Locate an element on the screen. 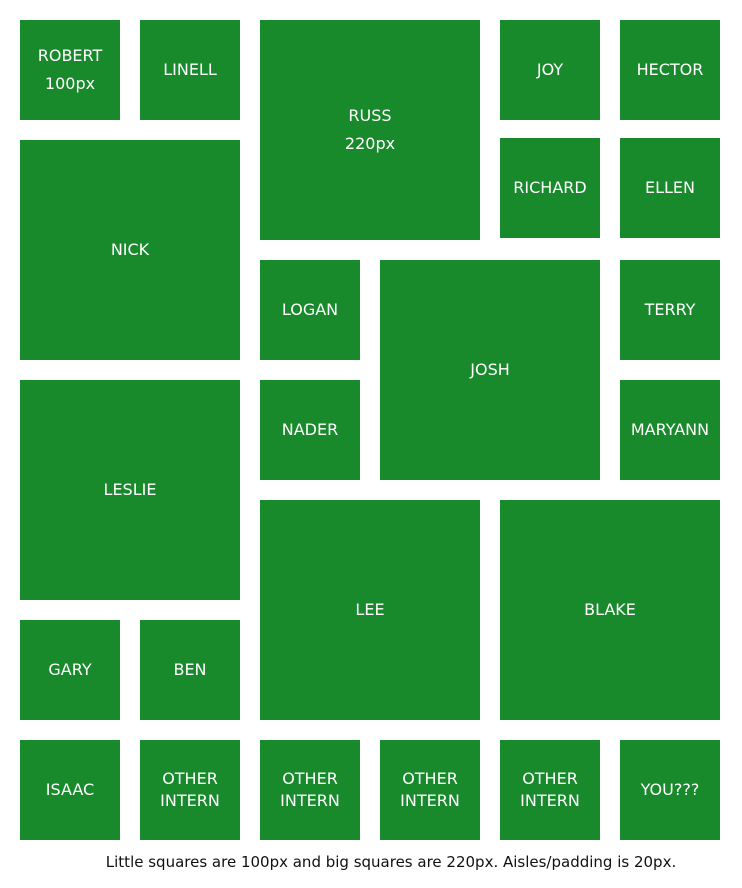 This screenshot has width=742, height=888. tile-other-intern-1: OTHER INTERN is located at coordinates (190, 790).